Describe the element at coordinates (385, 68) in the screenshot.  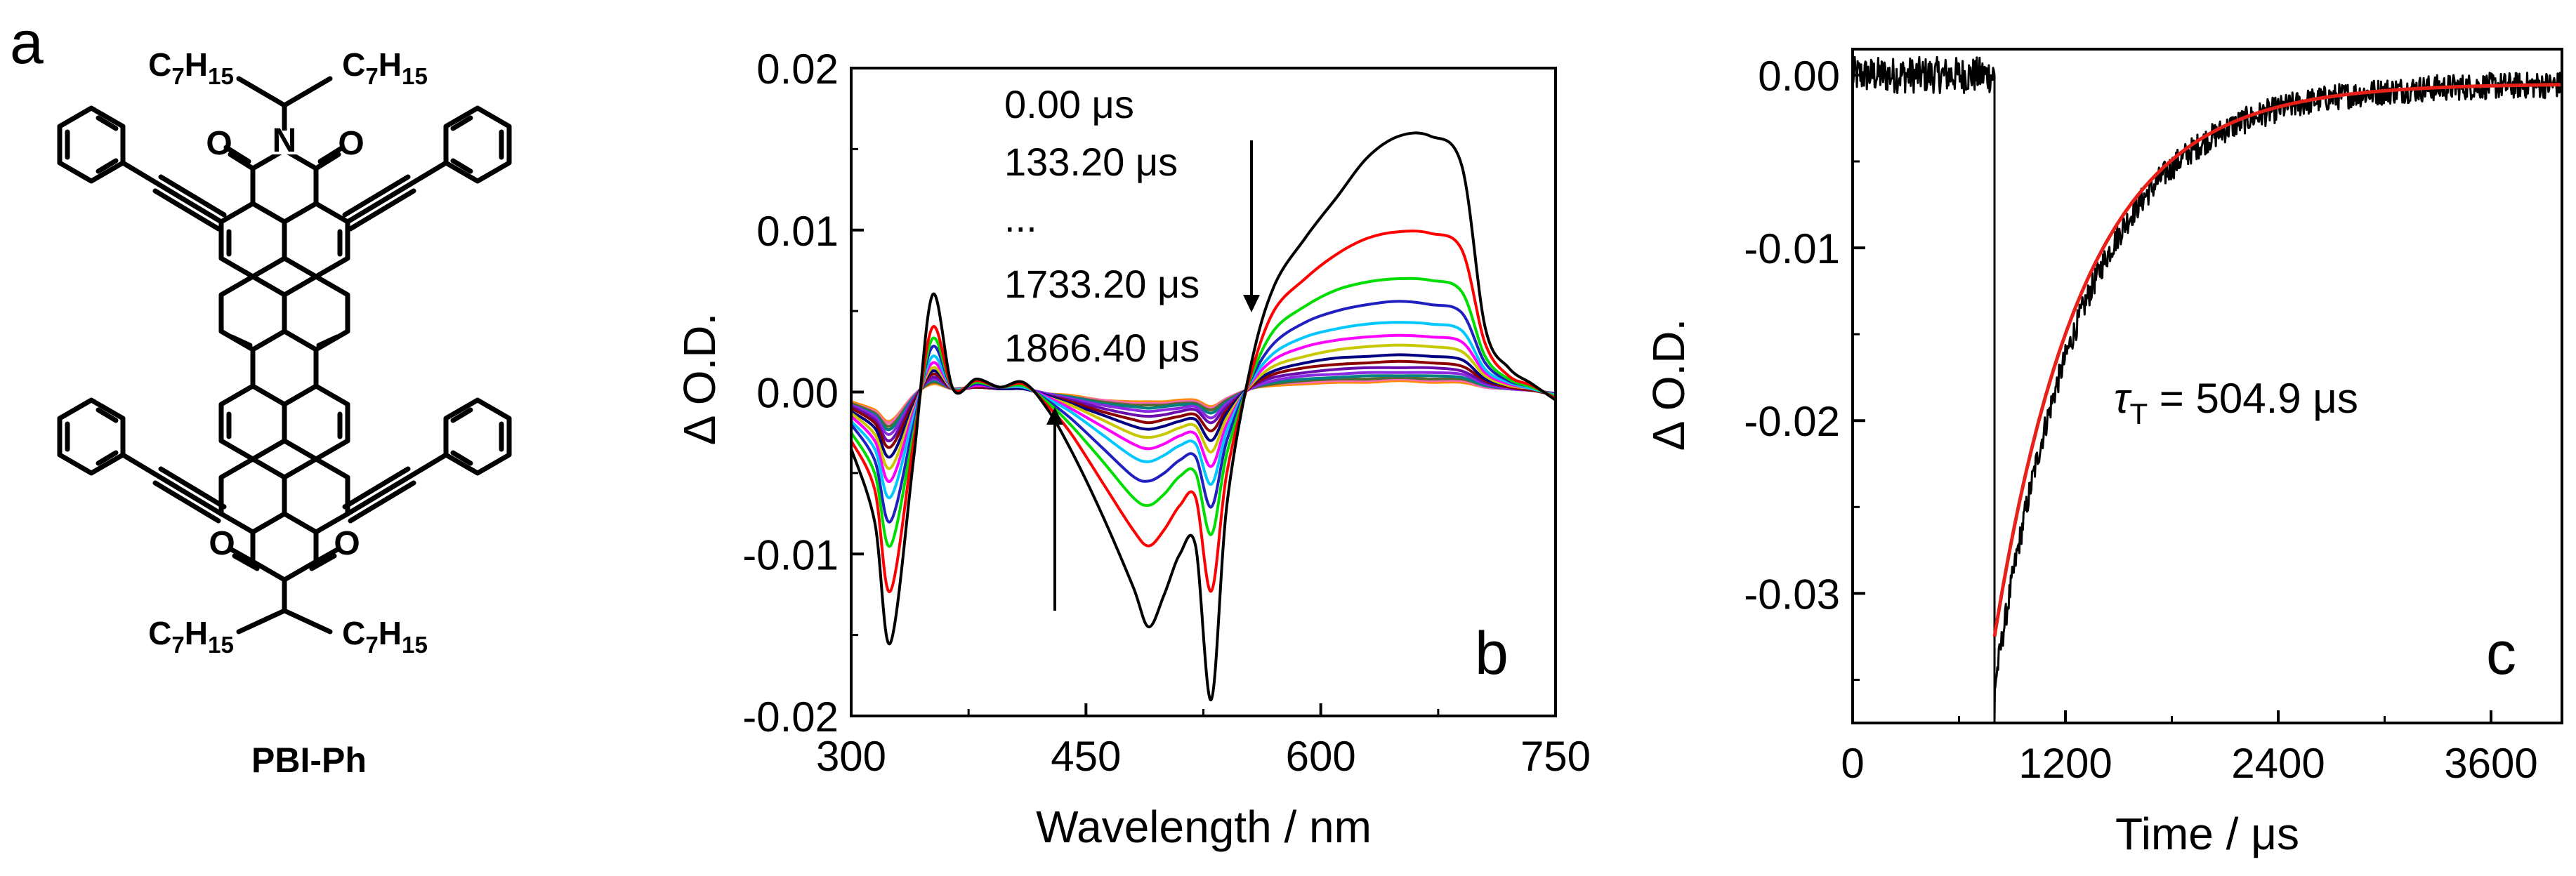
I see `alkyl-chain-top-right: C7H15` at that location.